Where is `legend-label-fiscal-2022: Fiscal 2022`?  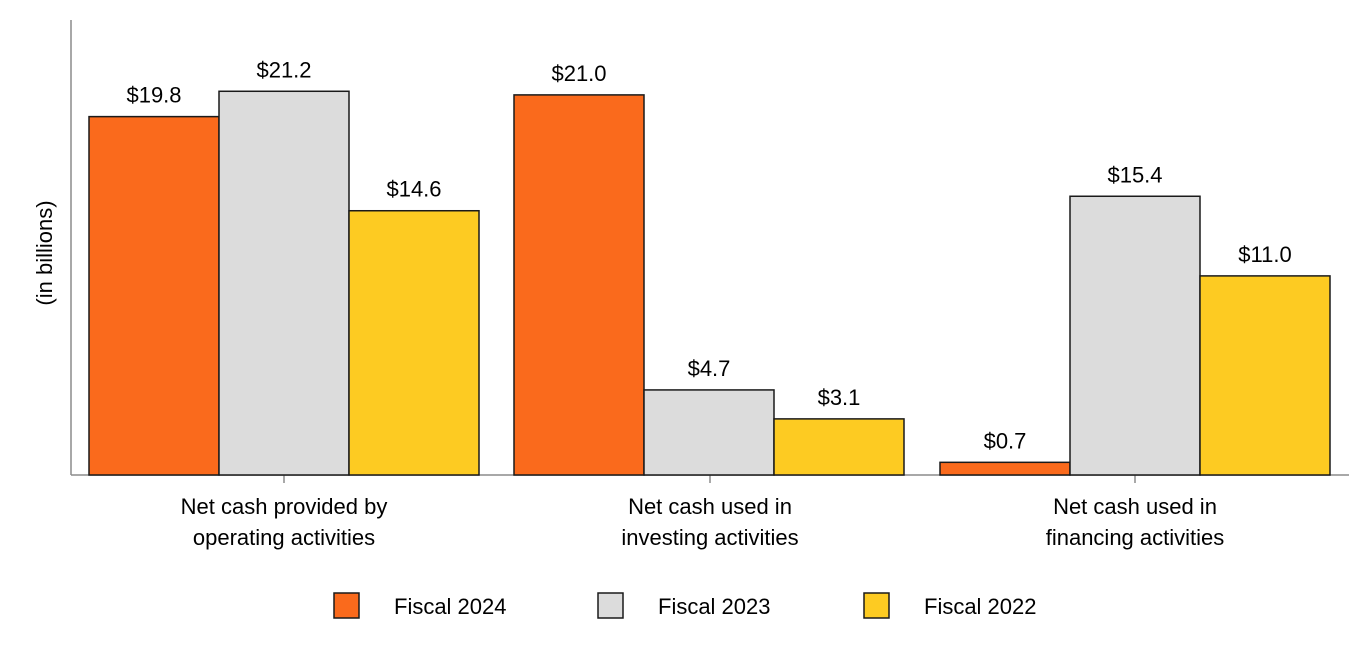
legend-label-fiscal-2022: Fiscal 2022 is located at coordinates (980, 606).